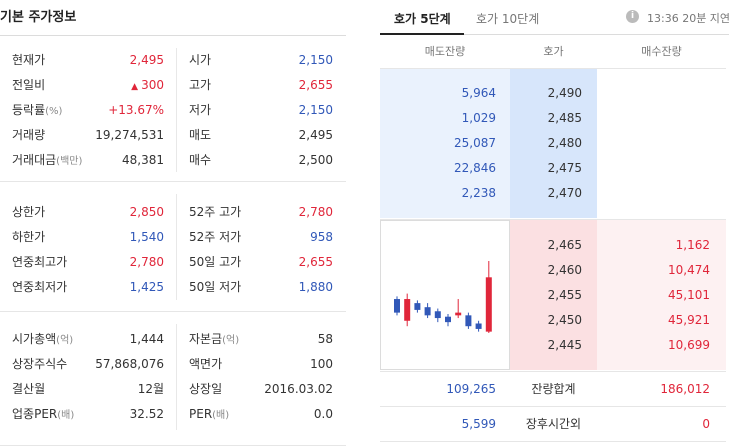 The width and height of the screenshot is (729, 446). What do you see at coordinates (689, 270) in the screenshot?
I see `bid-qty: 10,474` at bounding box center [689, 270].